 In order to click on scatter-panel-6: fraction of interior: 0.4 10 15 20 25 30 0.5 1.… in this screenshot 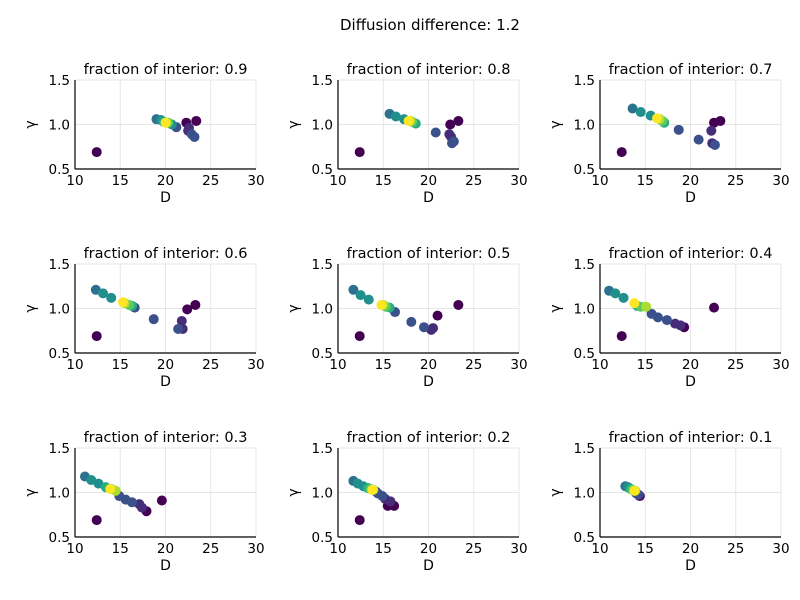, I will do `click(669, 318)`.